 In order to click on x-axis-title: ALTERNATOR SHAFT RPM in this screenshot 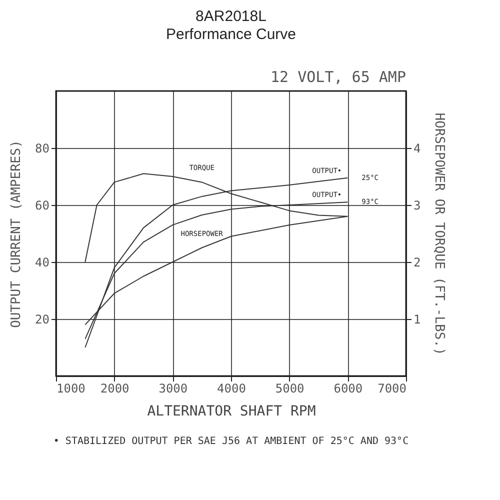, I will do `click(231, 412)`.